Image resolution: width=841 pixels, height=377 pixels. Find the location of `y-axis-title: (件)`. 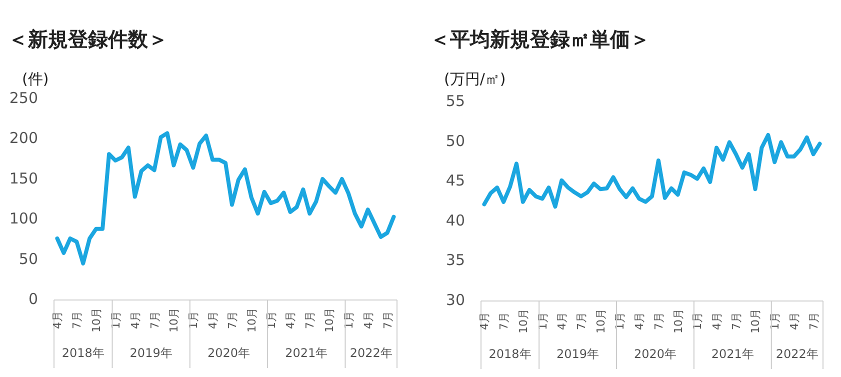

y-axis-title: (件) is located at coordinates (35, 79).